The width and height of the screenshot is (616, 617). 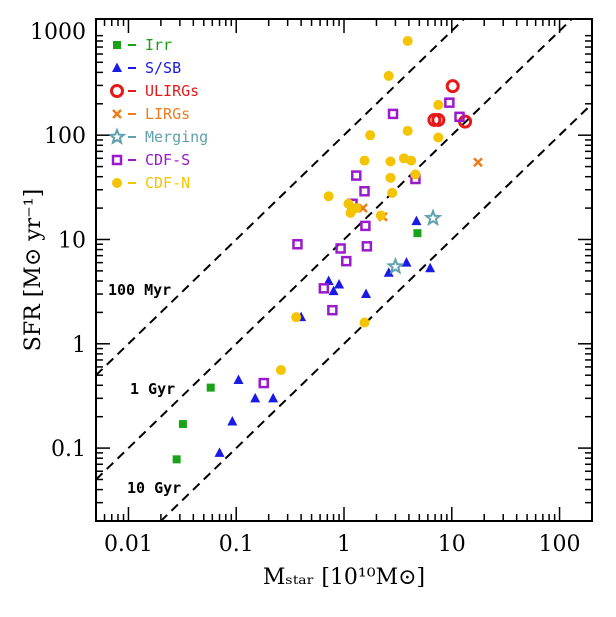 What do you see at coordinates (163, 68) in the screenshot?
I see `legend-label-s-sb: S/SB` at bounding box center [163, 68].